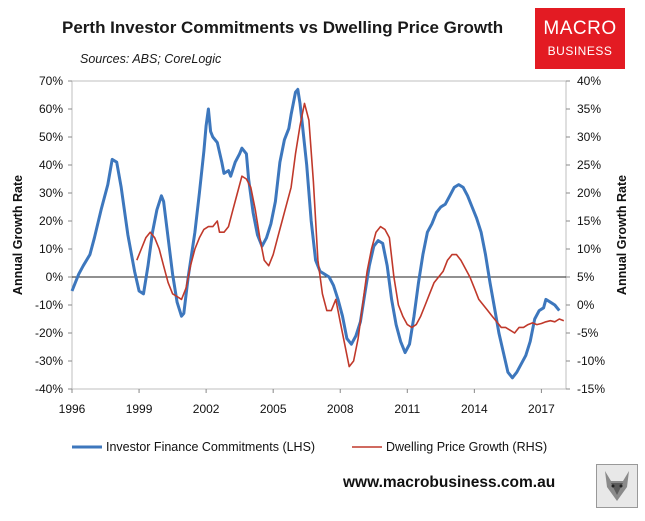  I want to click on x-tick-label: 2002, so click(206, 409).